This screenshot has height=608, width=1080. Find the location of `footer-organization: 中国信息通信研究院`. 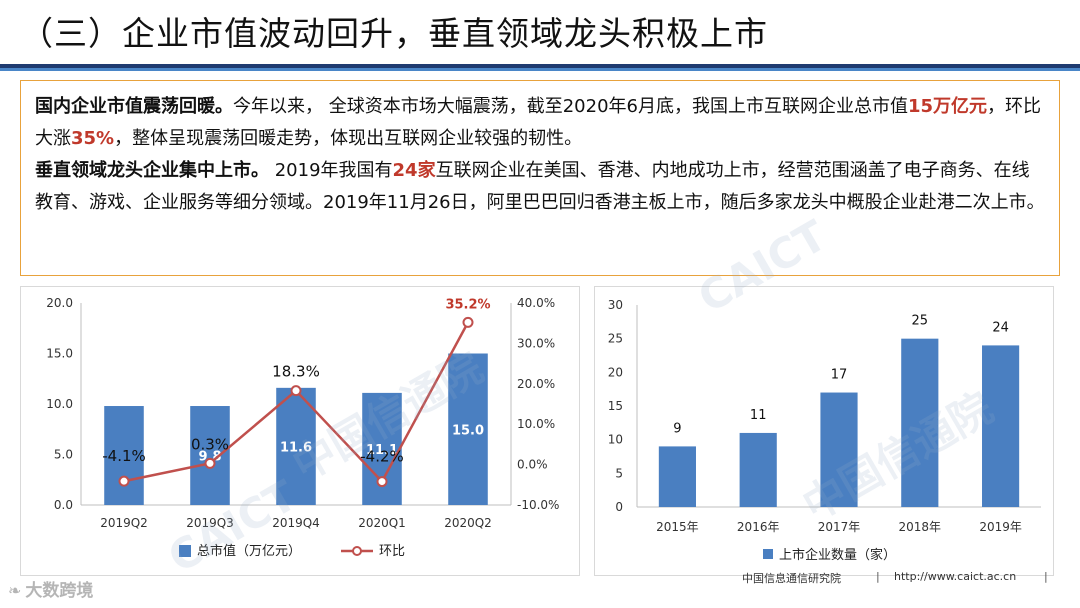

footer-organization: 中国信息通信研究院 is located at coordinates (791, 578).